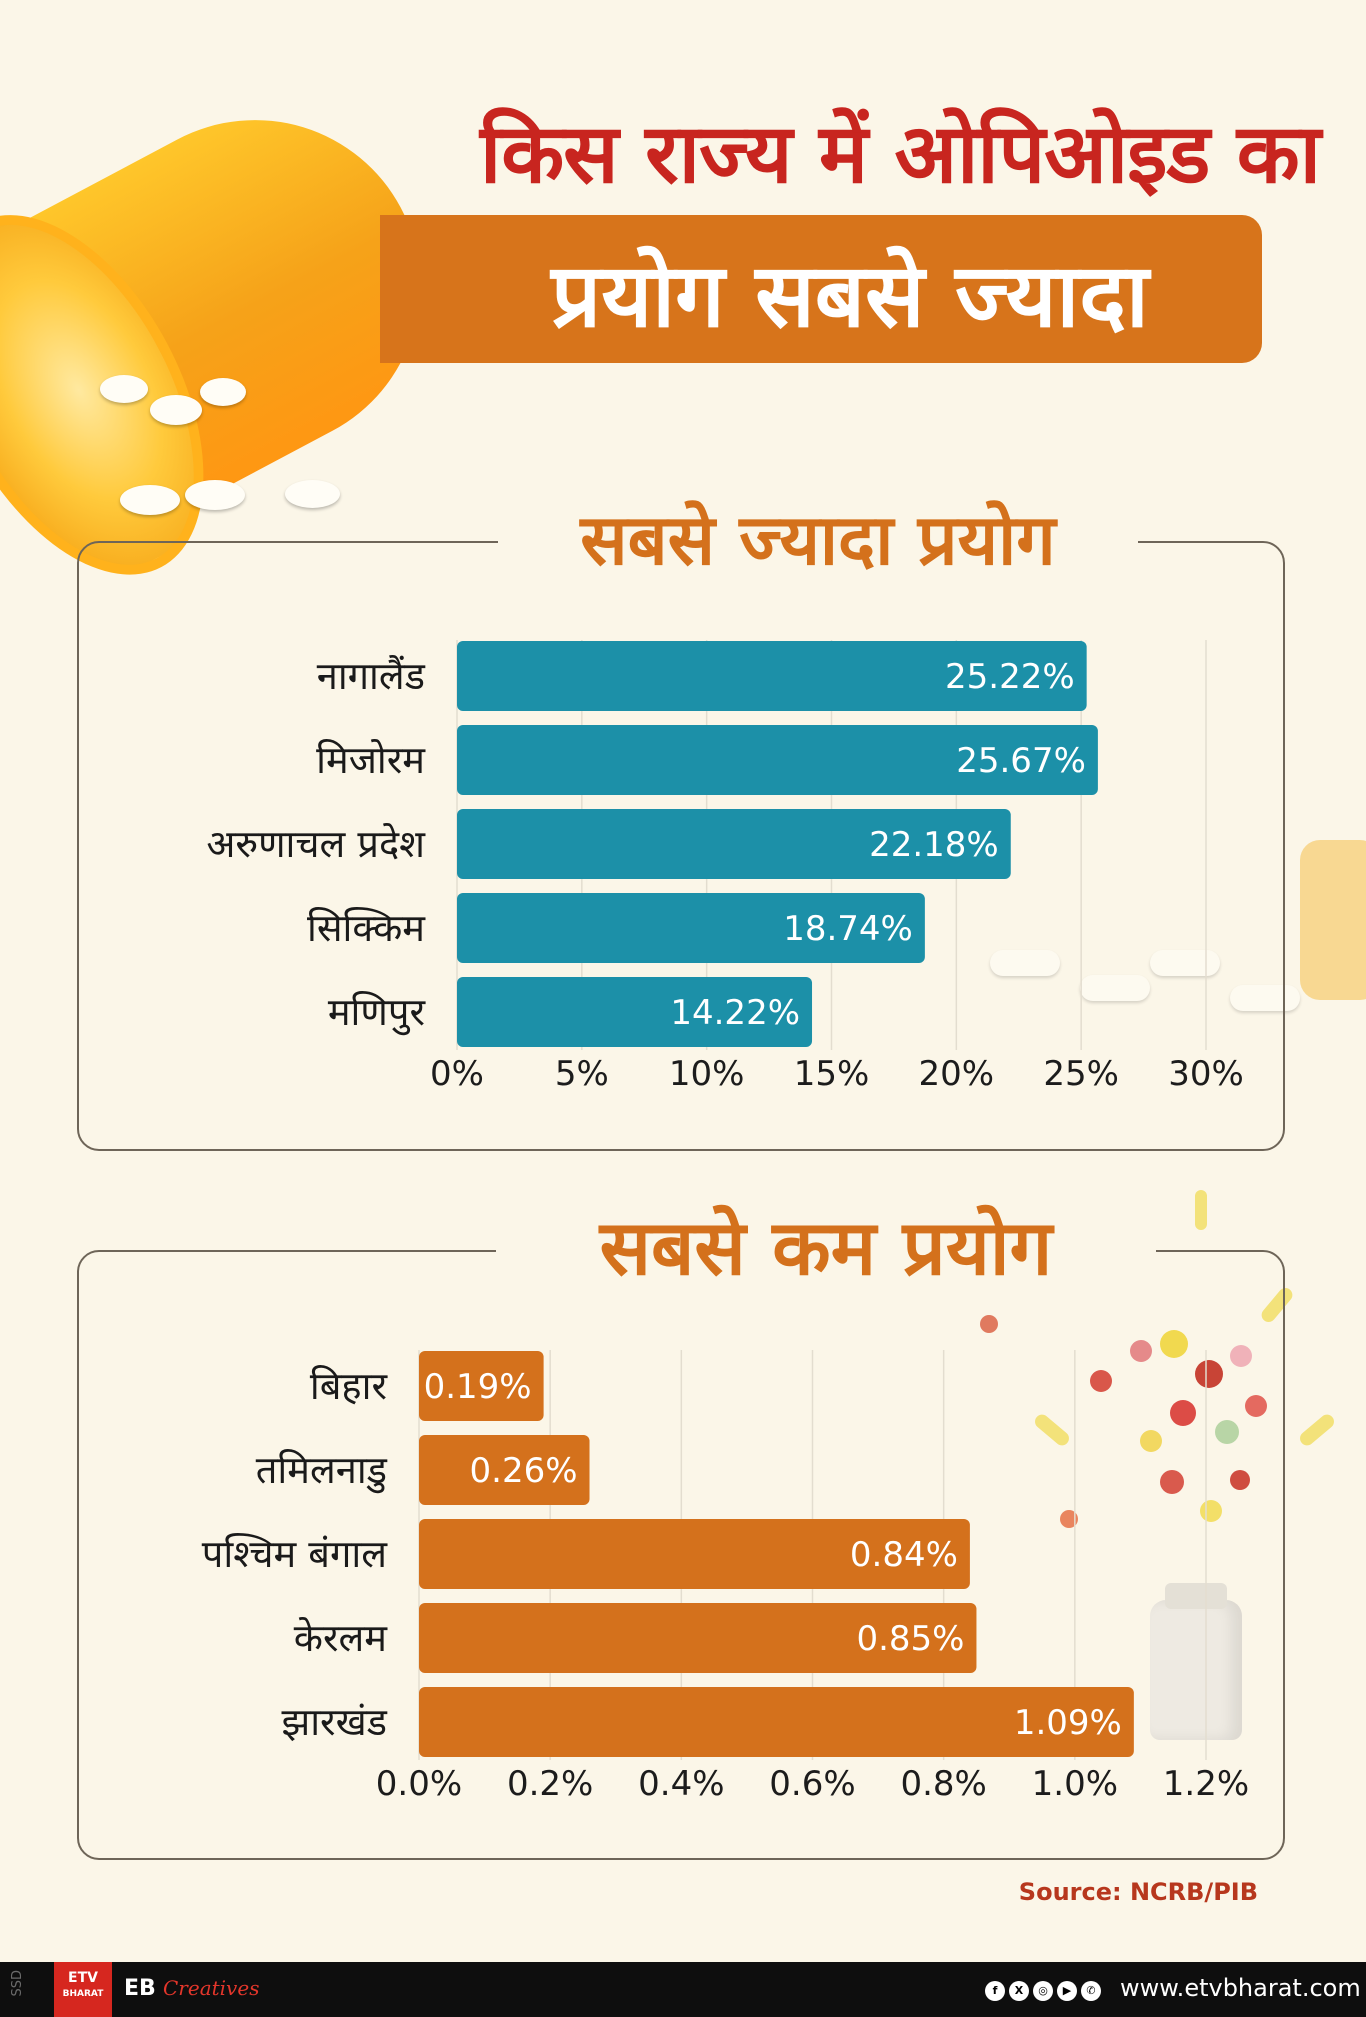 The height and width of the screenshot is (2017, 1366). Describe the element at coordinates (1019, 1991) in the screenshot. I see `x-icon: X` at that location.